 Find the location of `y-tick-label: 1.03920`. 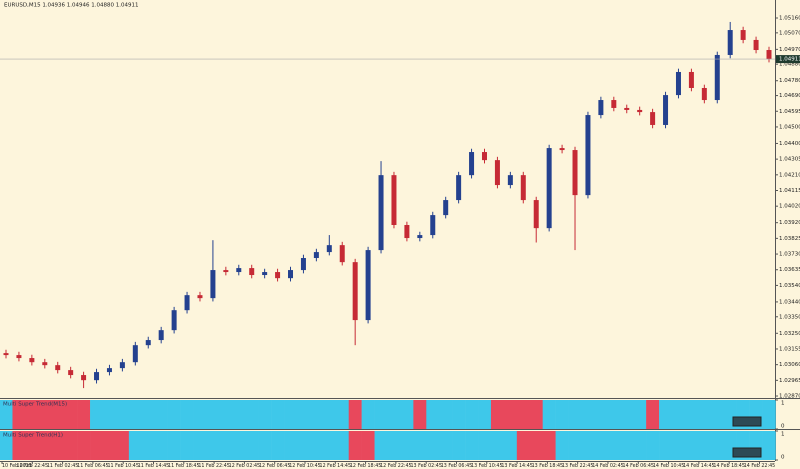

y-tick-label: 1.03920 is located at coordinates (789, 223).